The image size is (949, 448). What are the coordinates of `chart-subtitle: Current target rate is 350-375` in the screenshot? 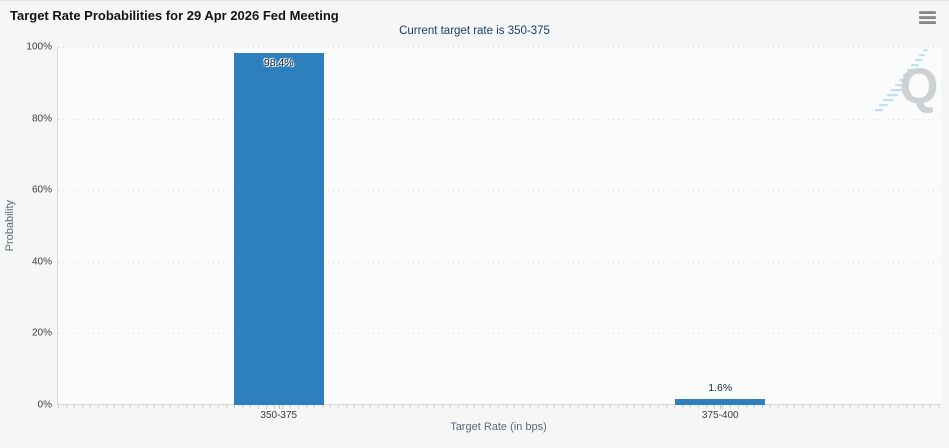 It's located at (474, 31).